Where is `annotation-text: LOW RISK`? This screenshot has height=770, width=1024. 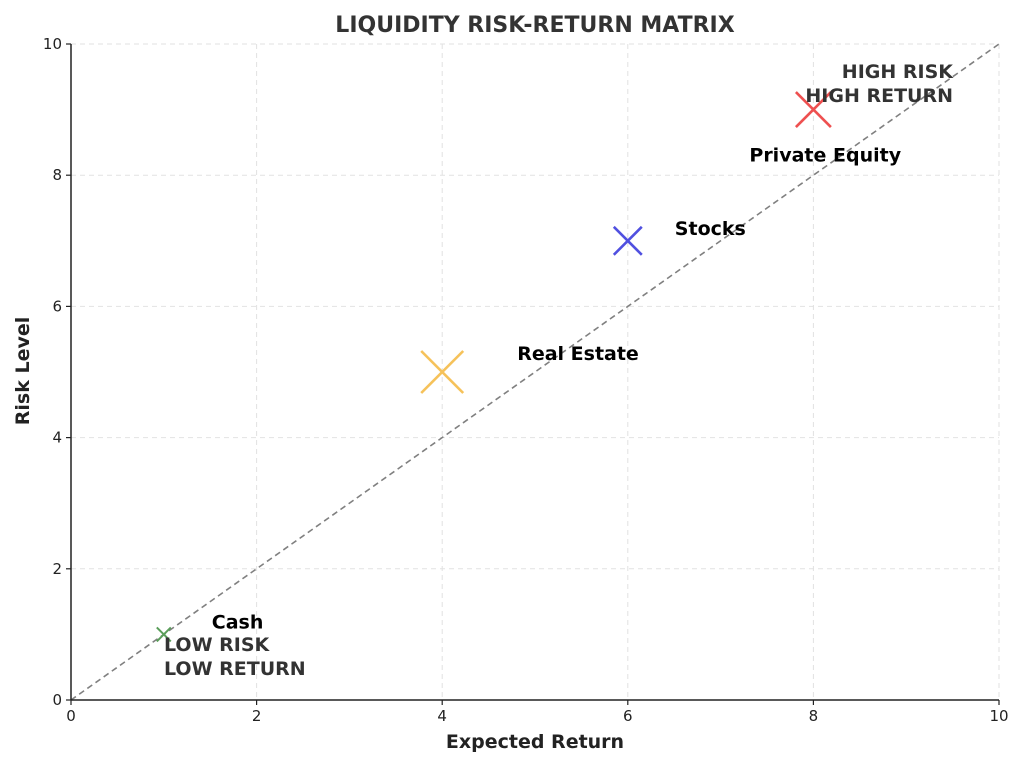 annotation-text: LOW RISK is located at coordinates (217, 645).